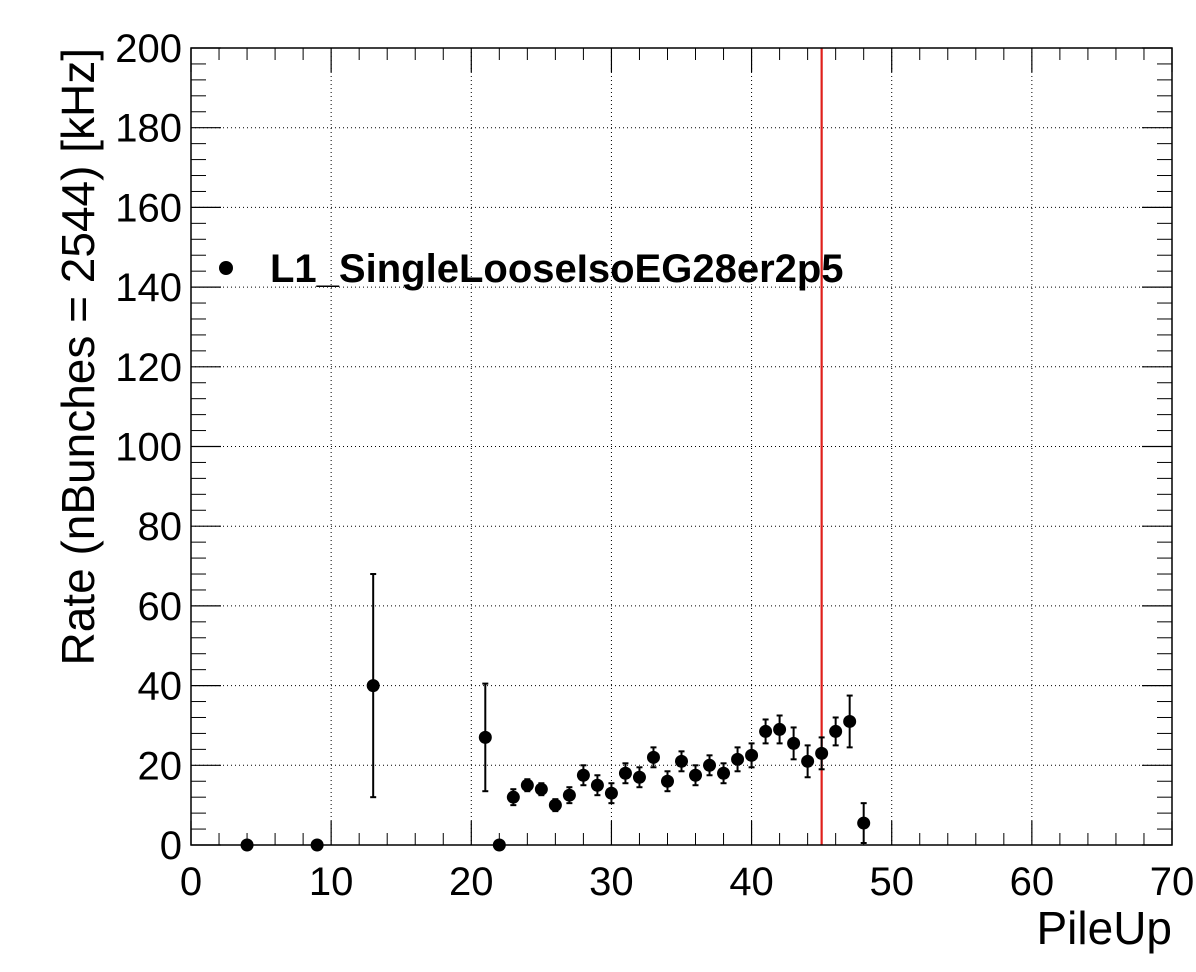 The width and height of the screenshot is (1196, 972). I want to click on y-tick-label: 200, so click(148, 49).